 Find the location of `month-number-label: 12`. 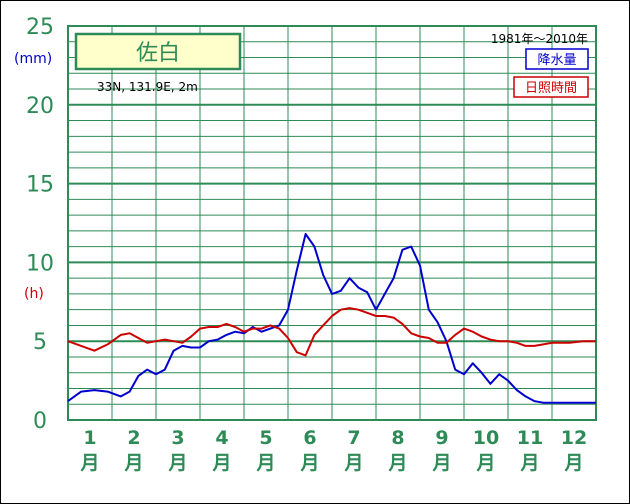

month-number-label: 12 is located at coordinates (574, 438).